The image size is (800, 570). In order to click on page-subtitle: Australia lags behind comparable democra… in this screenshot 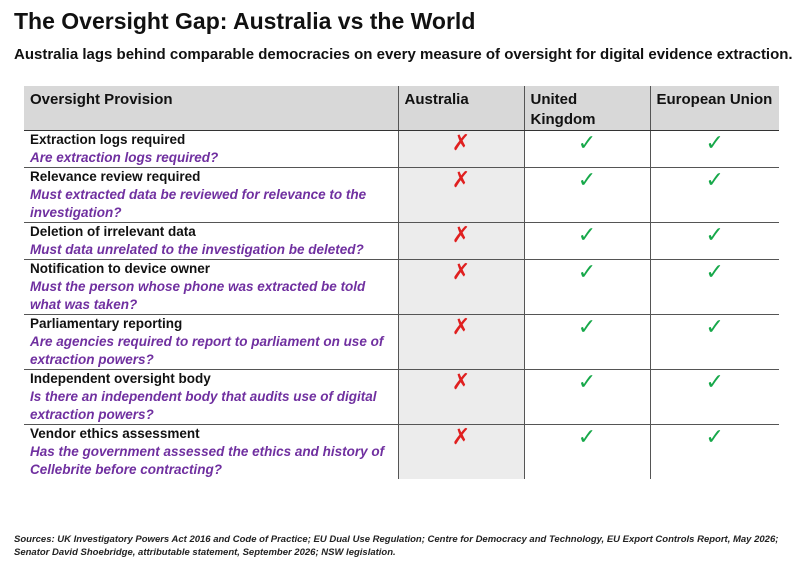, I will do `click(403, 54)`.